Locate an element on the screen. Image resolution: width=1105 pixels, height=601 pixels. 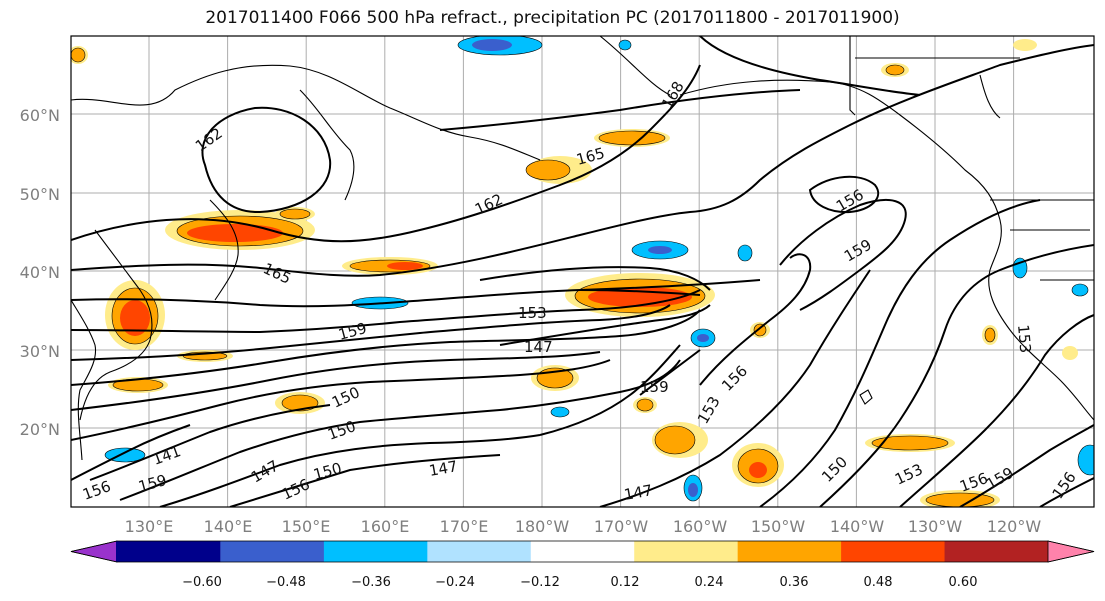
colorbar is located at coordinates (582, 551).